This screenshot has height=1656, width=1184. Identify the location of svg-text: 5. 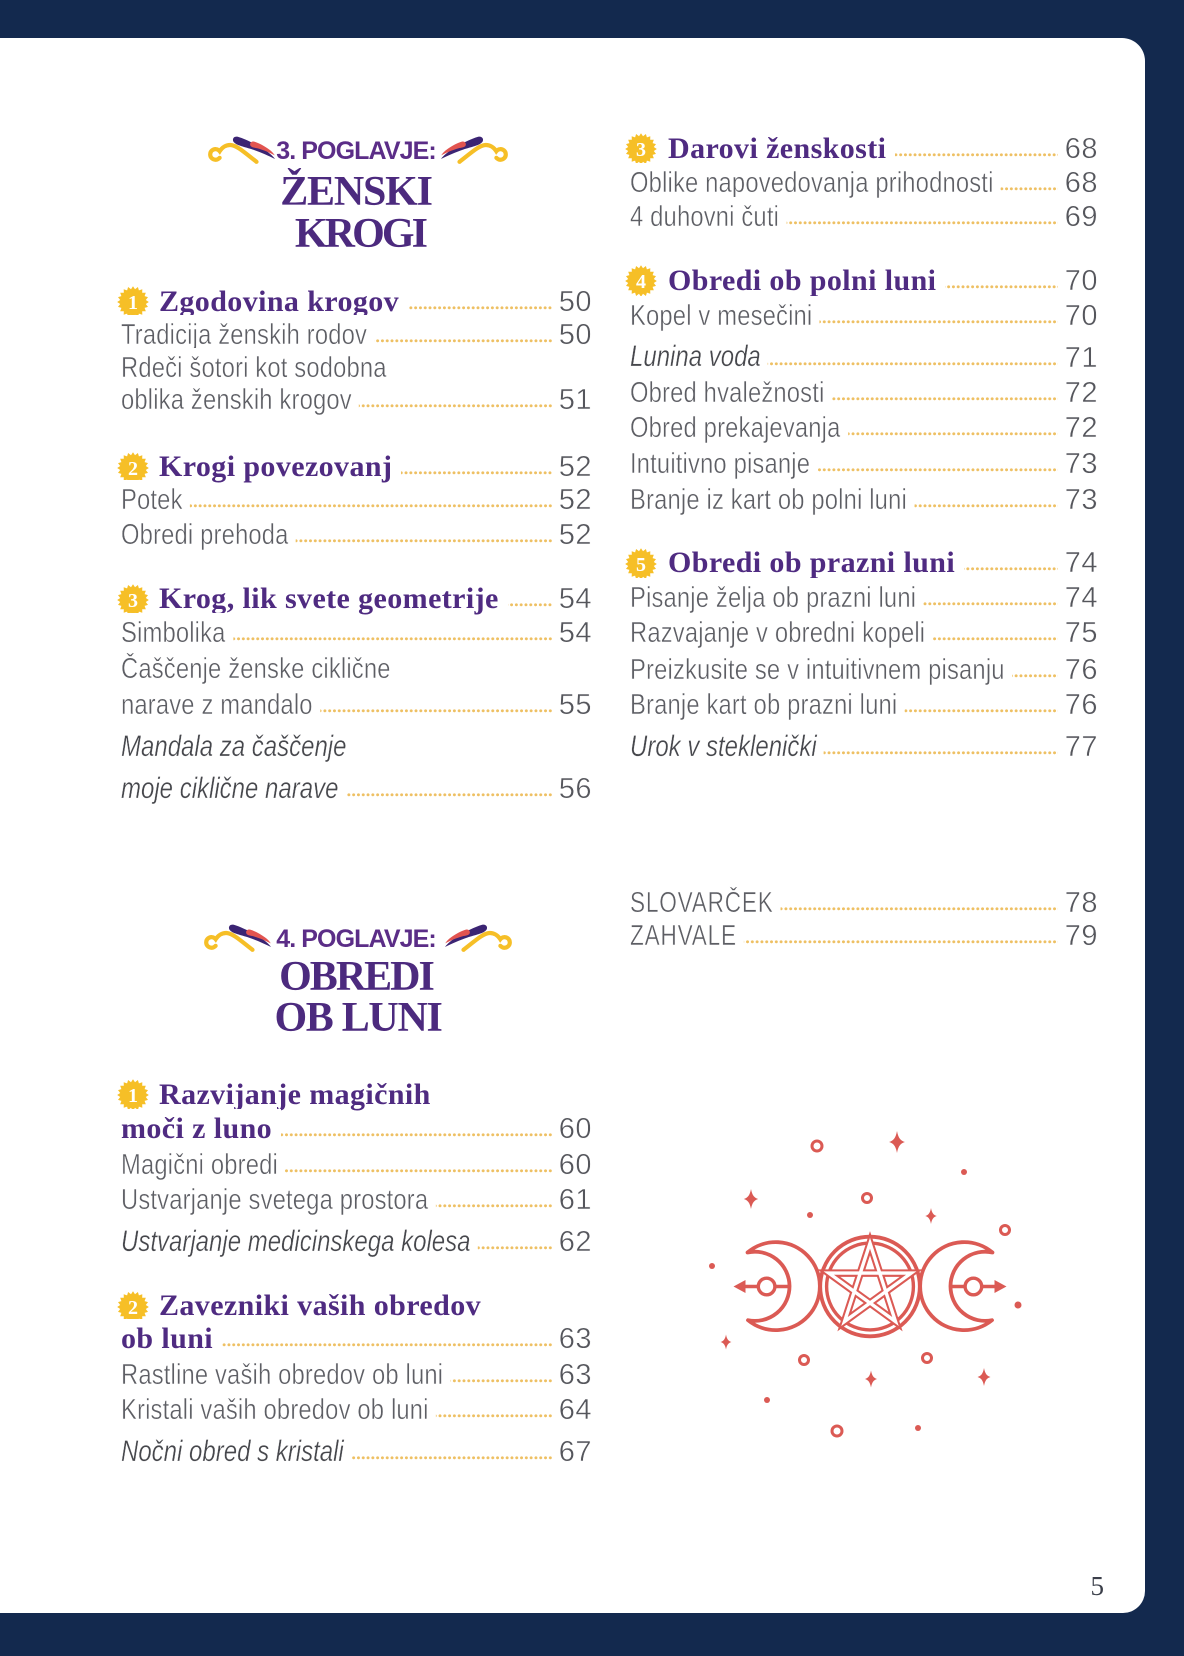
(641, 565).